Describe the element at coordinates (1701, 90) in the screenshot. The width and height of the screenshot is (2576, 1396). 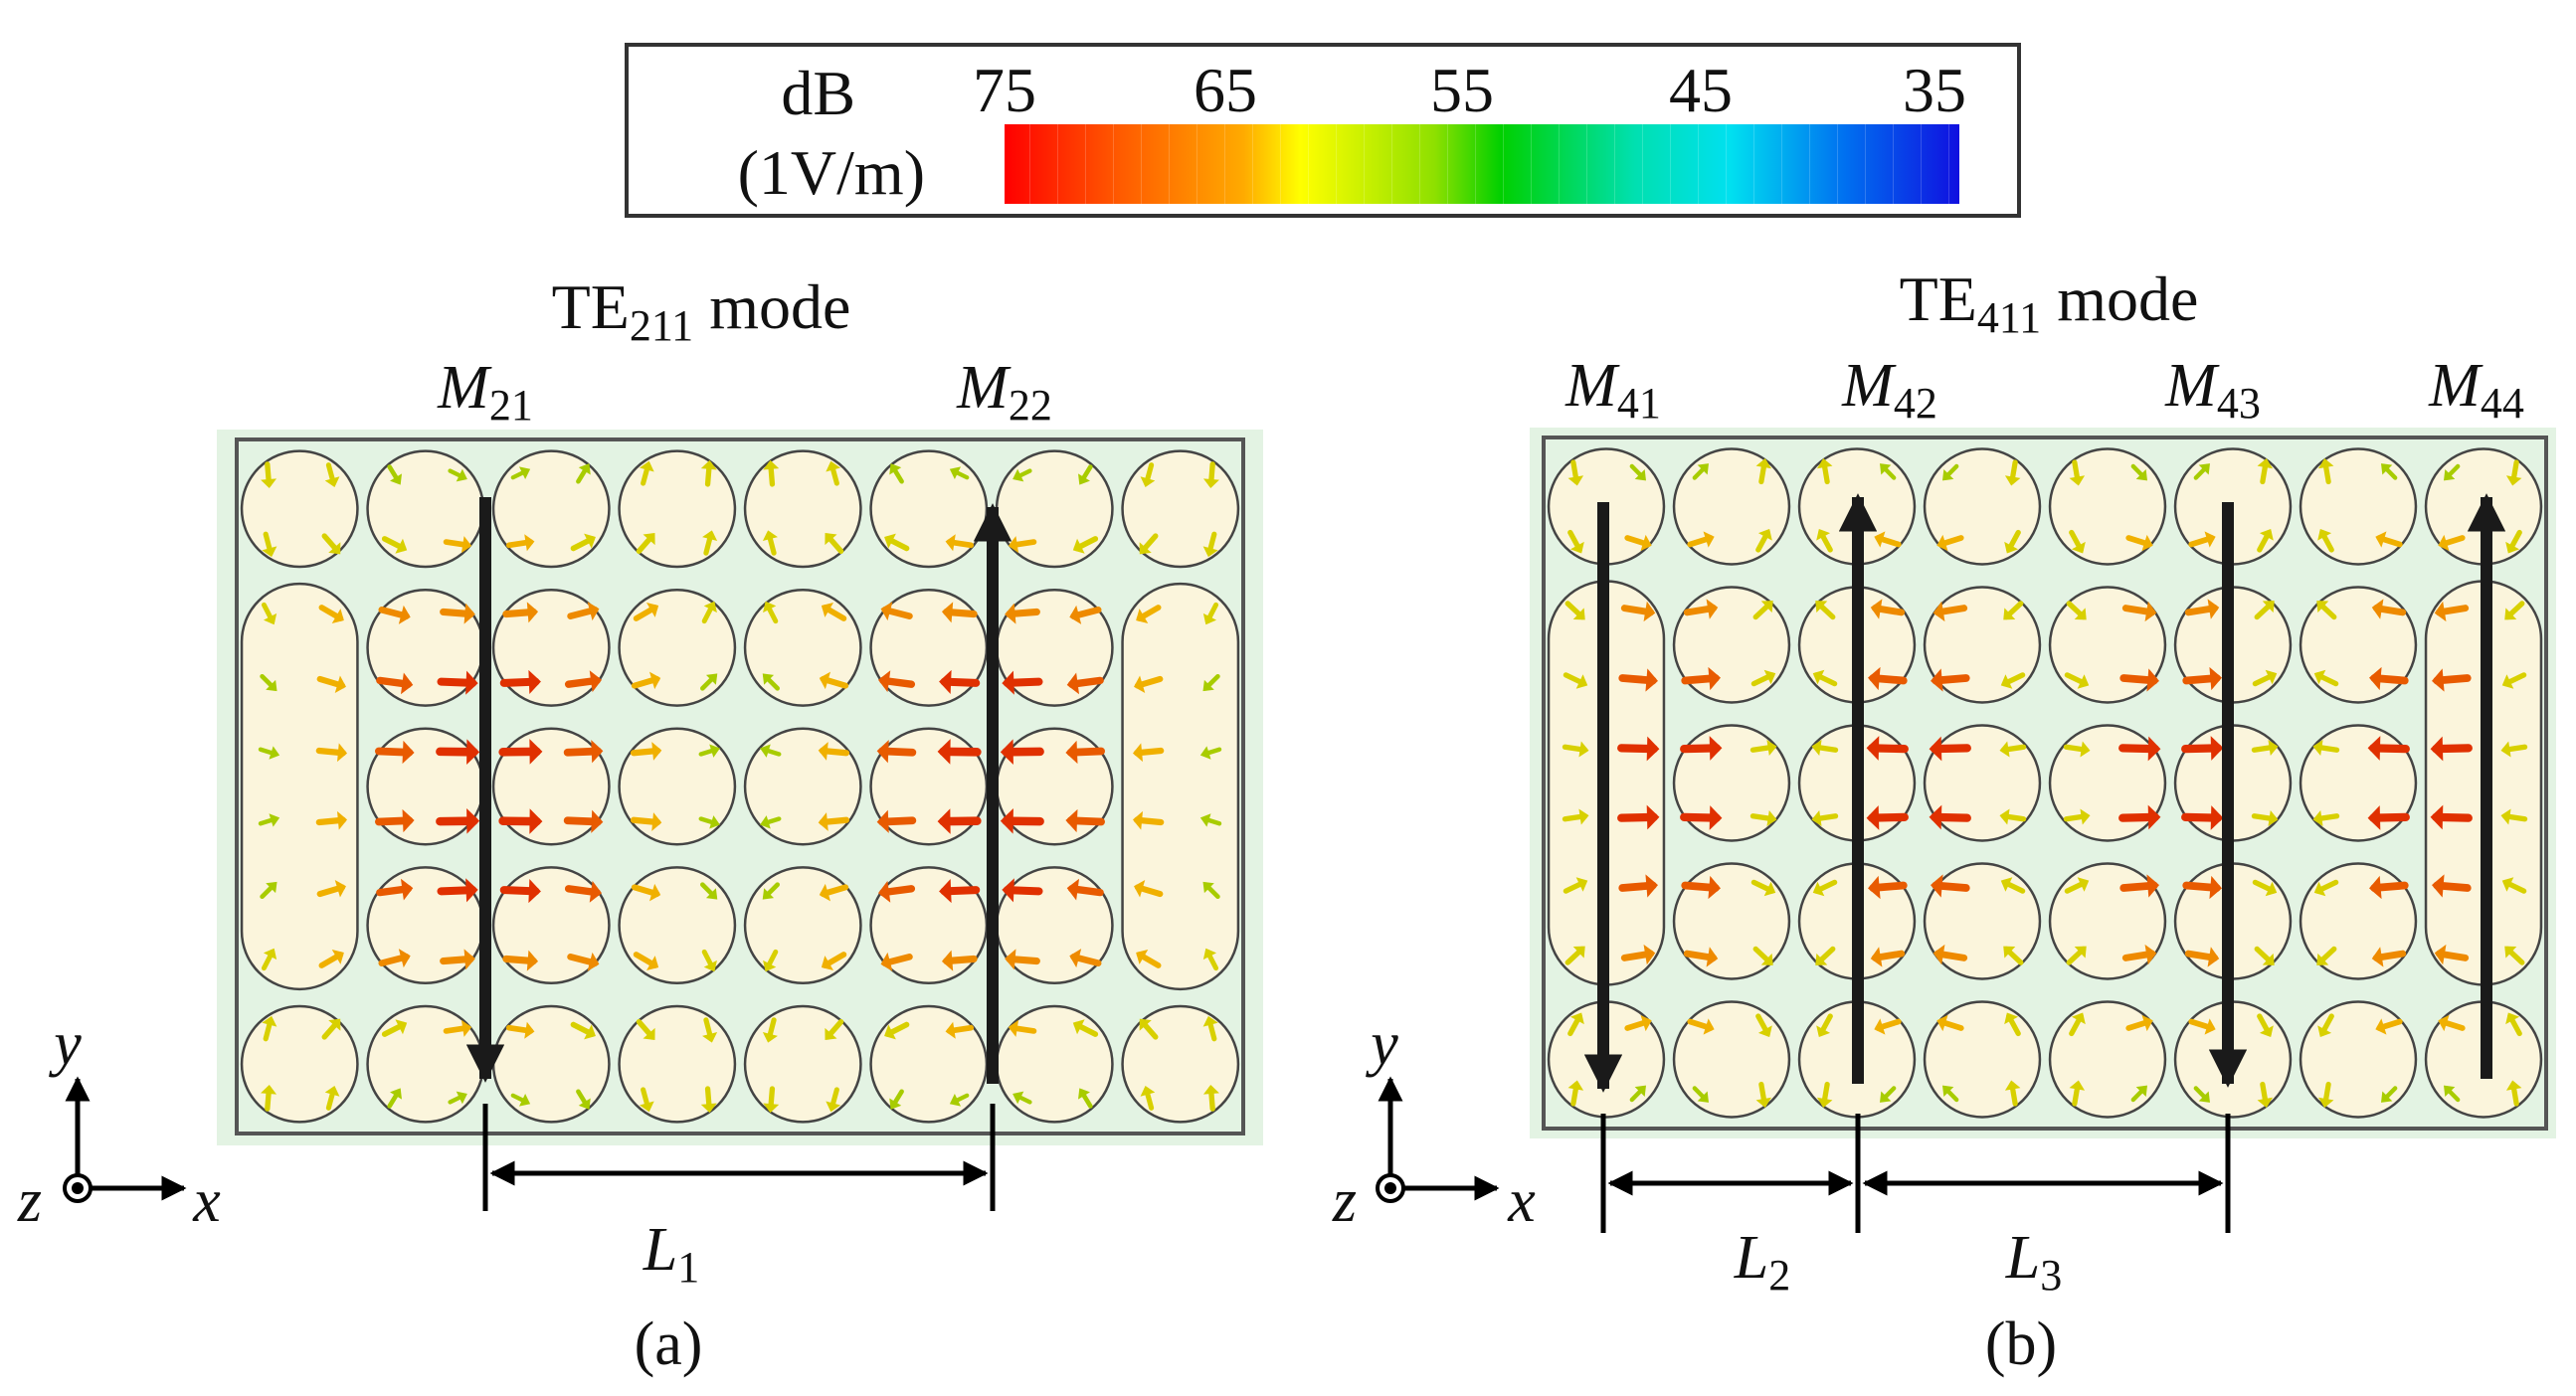
I see `colorbar-tick-45: 45` at that location.